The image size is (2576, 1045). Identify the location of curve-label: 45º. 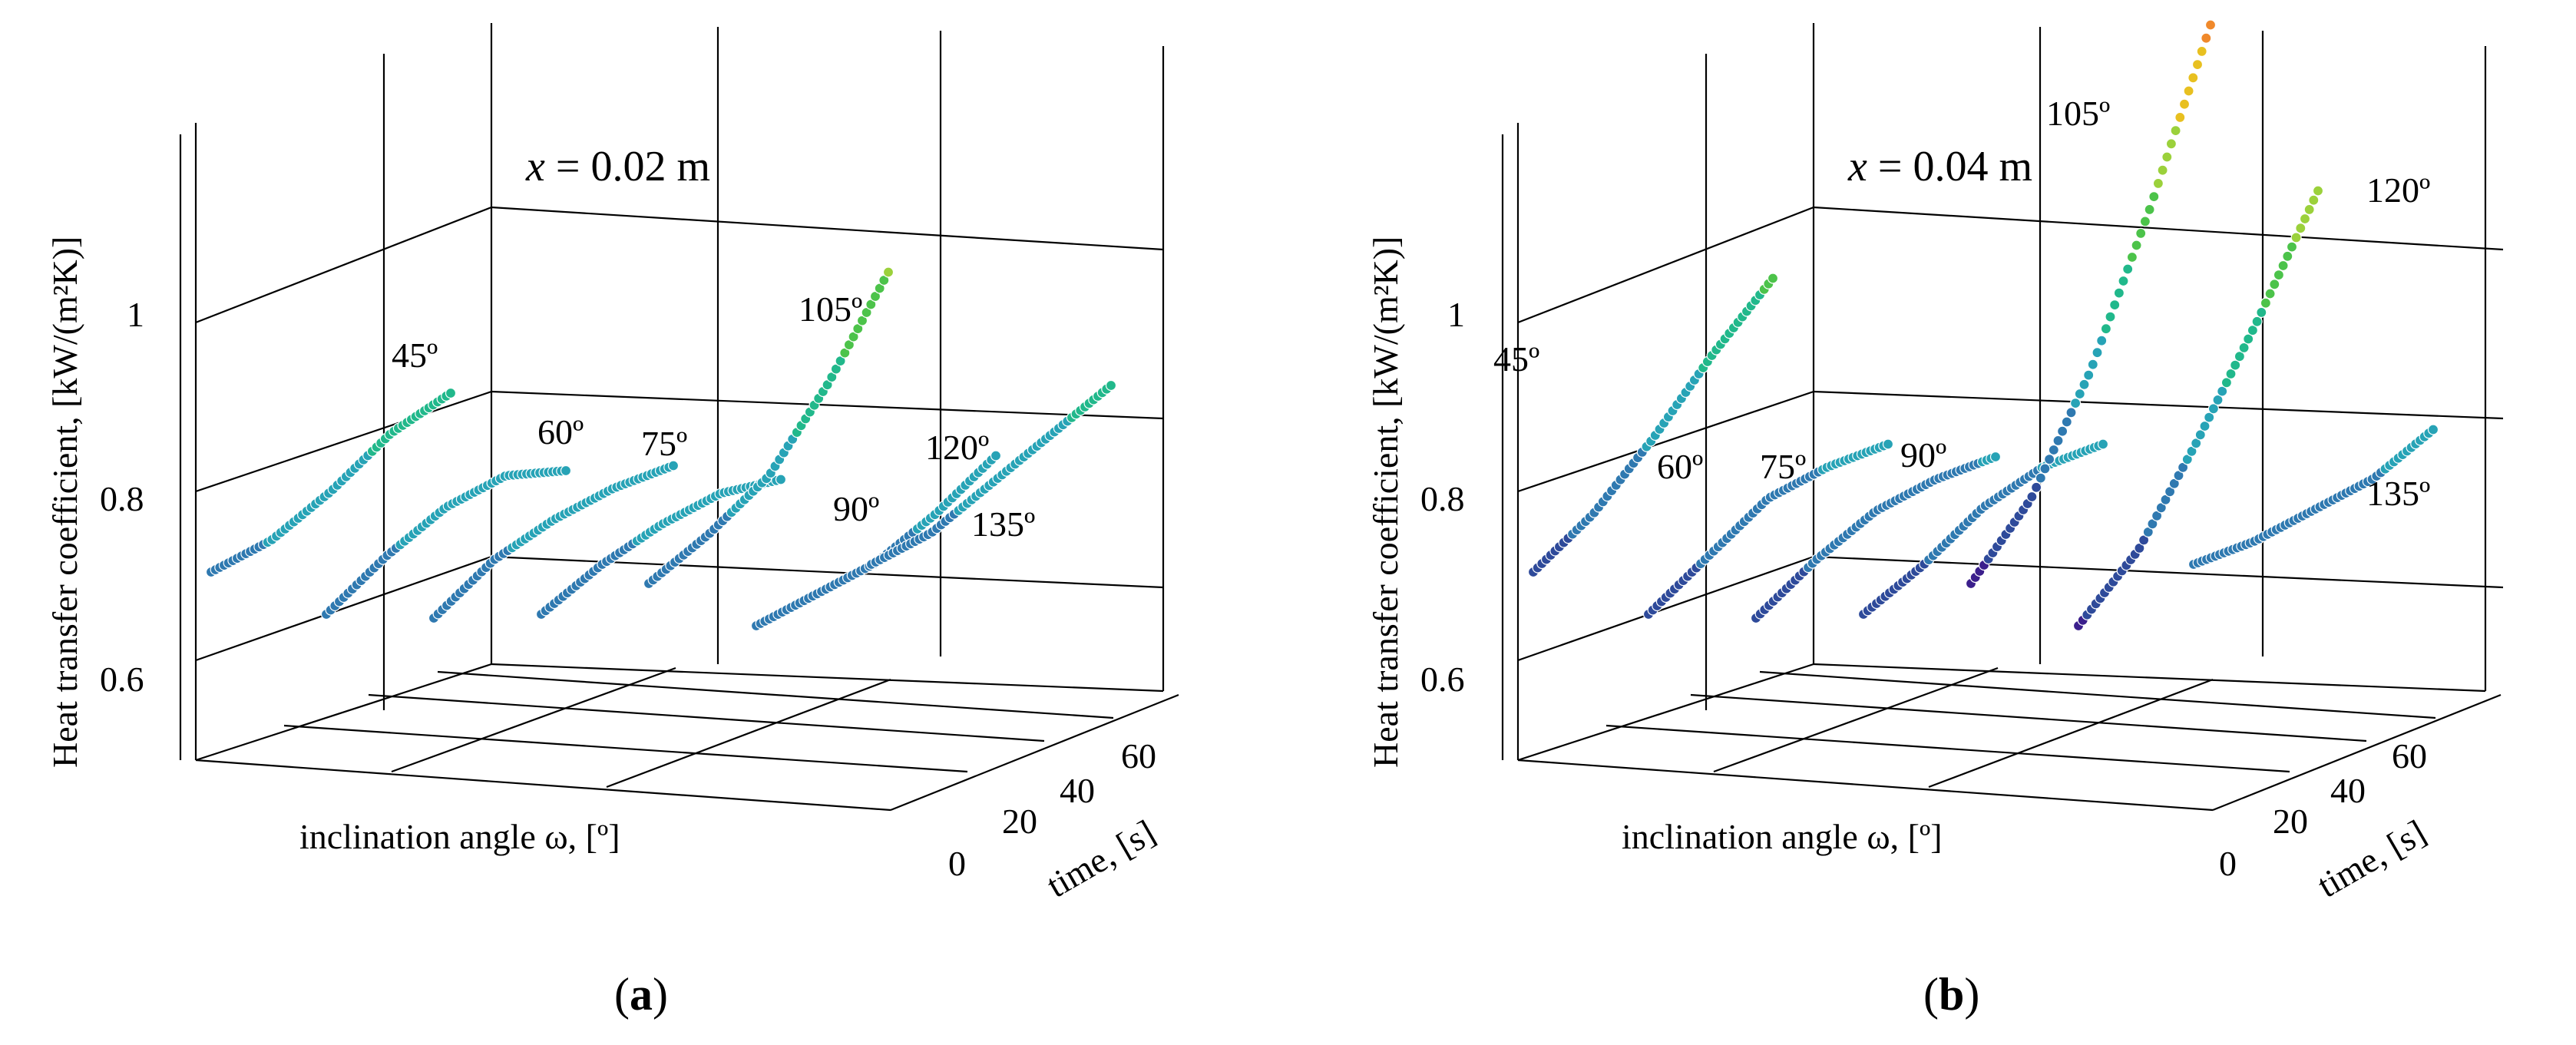
(1516, 359).